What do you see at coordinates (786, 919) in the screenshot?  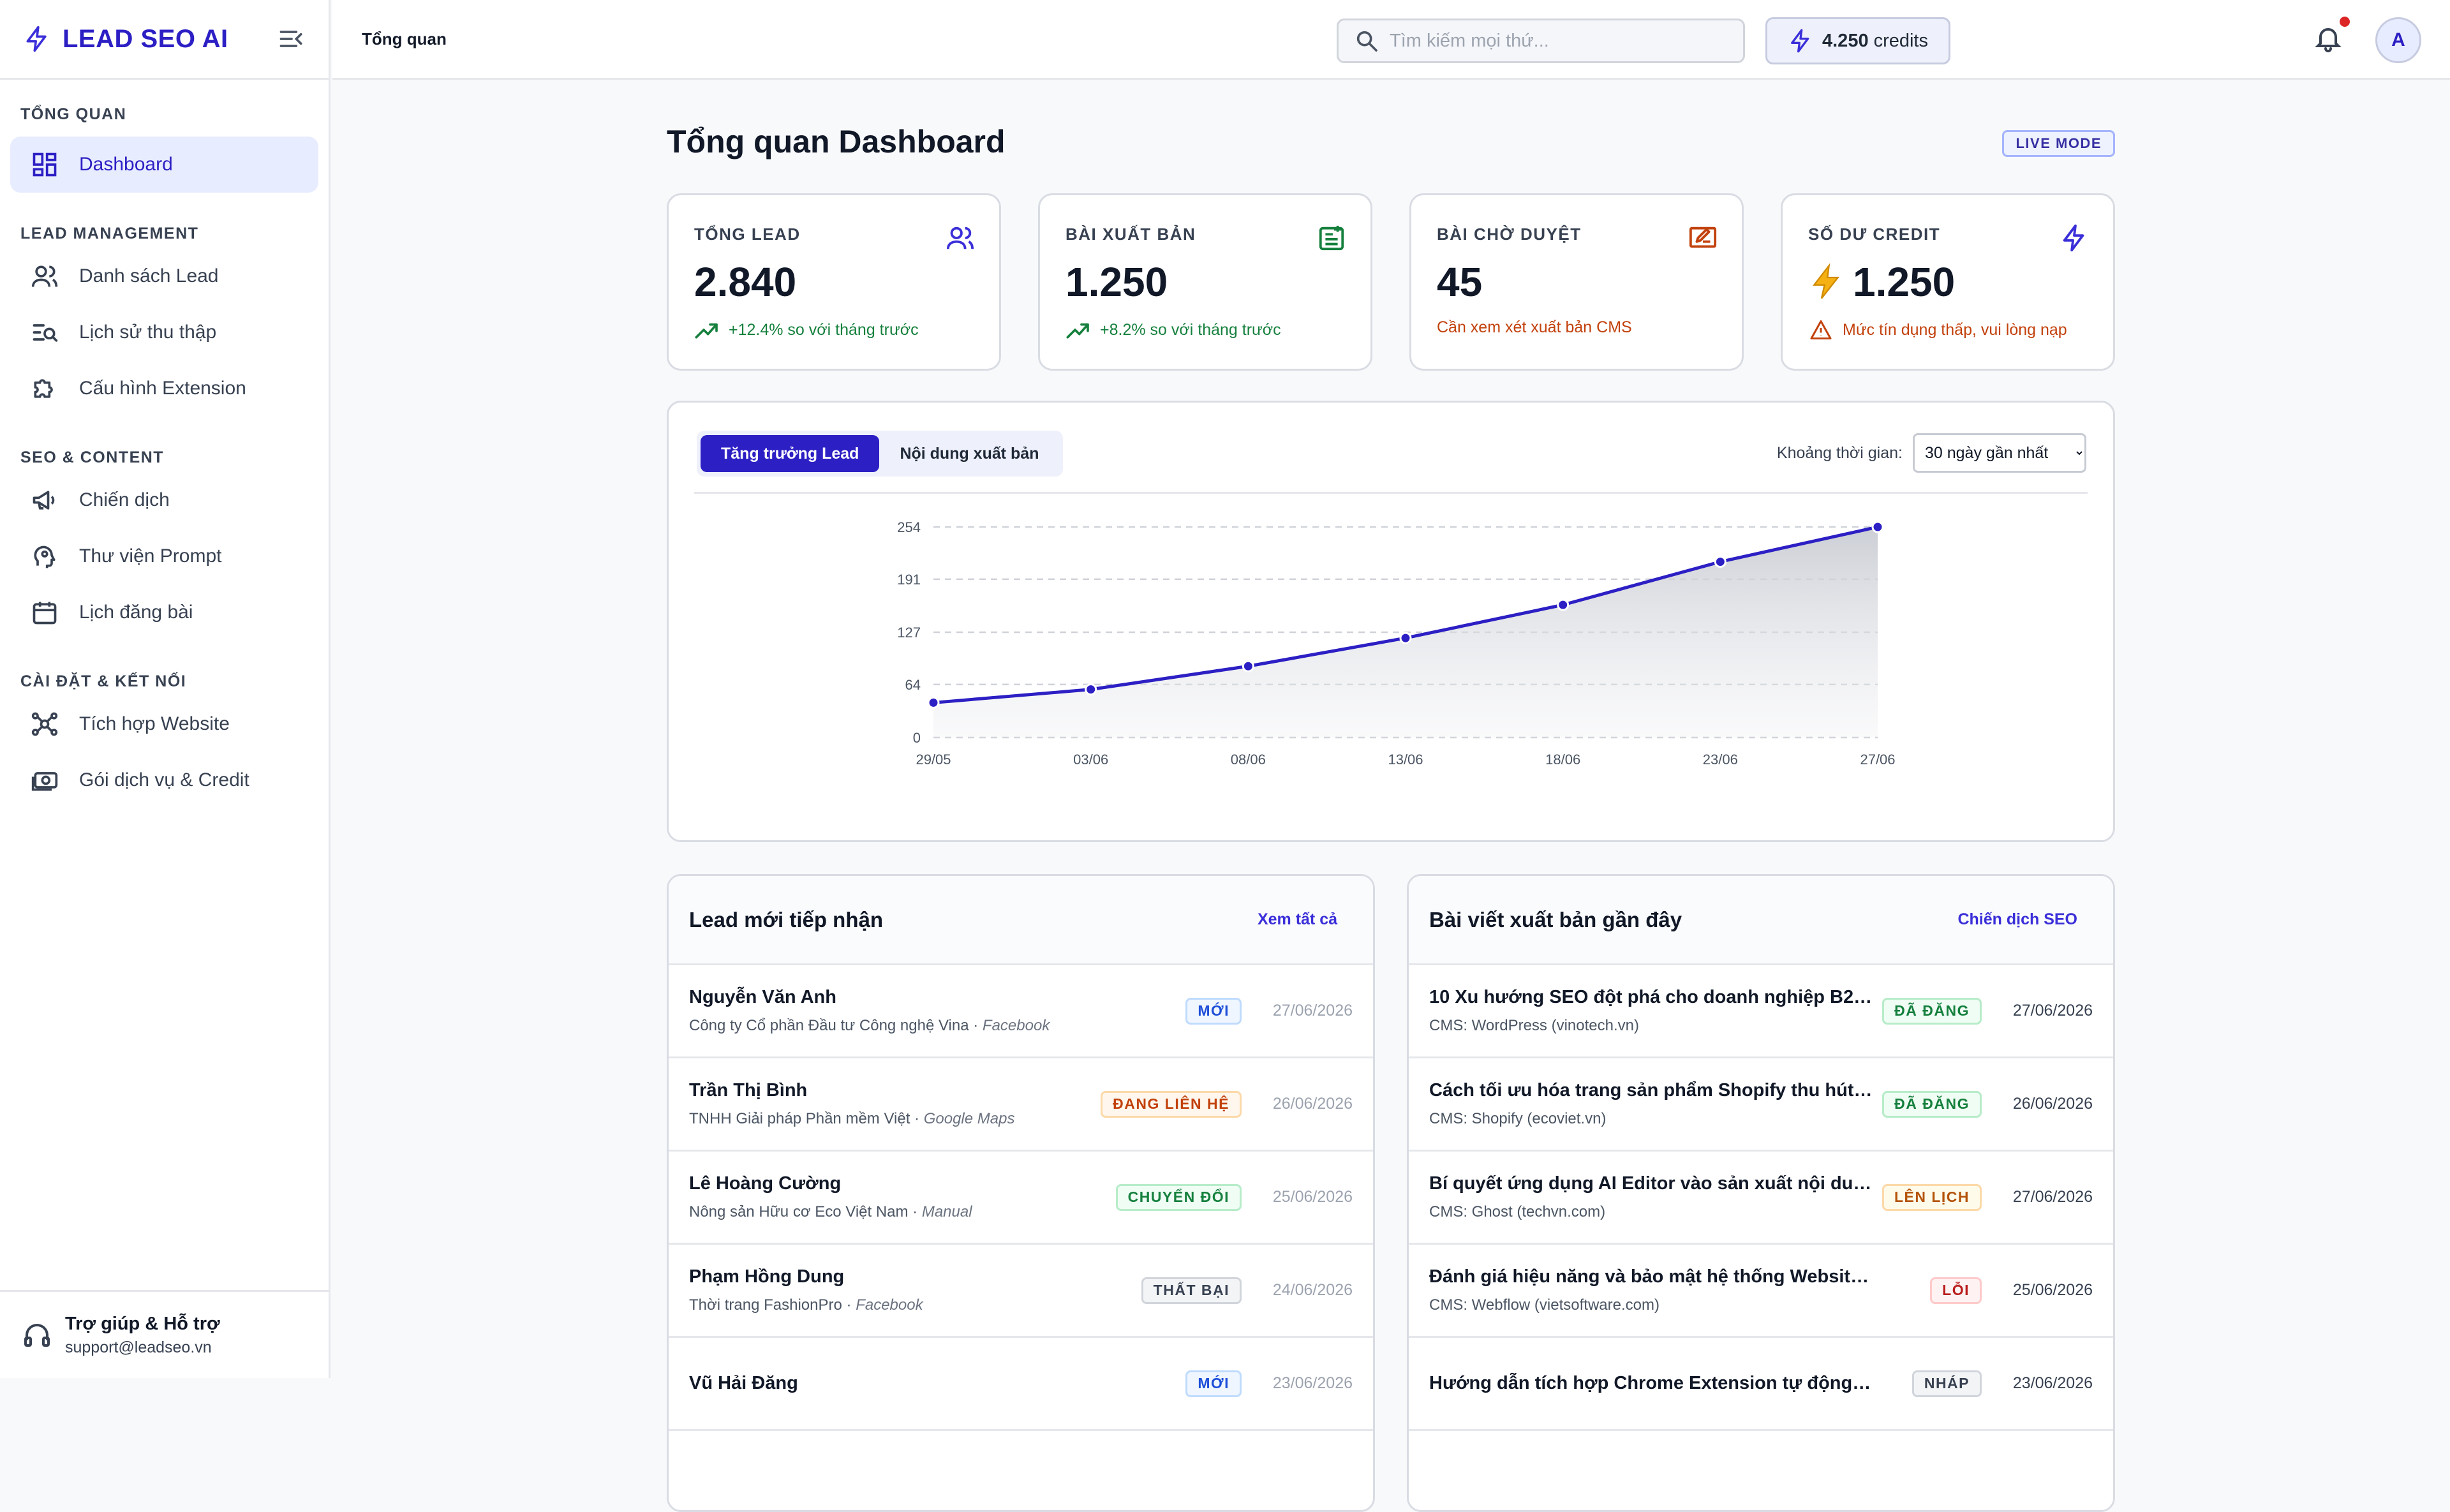 I see `panel-title: Lead mới tiếp nhận` at bounding box center [786, 919].